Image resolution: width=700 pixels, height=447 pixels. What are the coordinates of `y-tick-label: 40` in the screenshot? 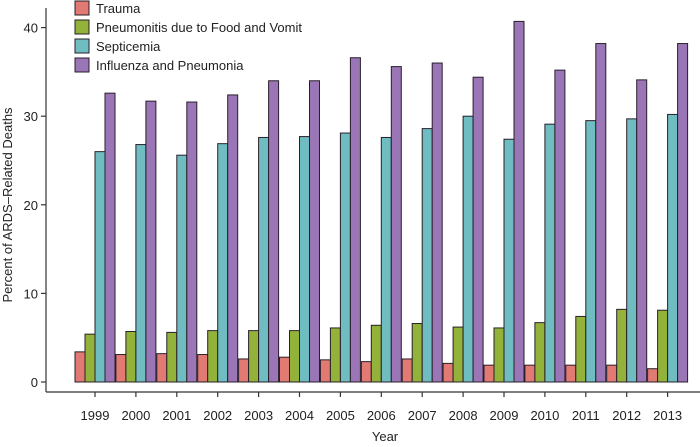 It's located at (31, 28).